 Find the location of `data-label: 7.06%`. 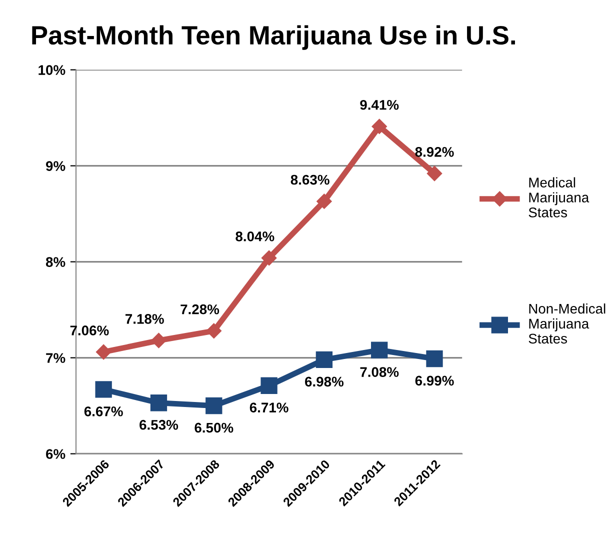

data-label: 7.06% is located at coordinates (89, 331).